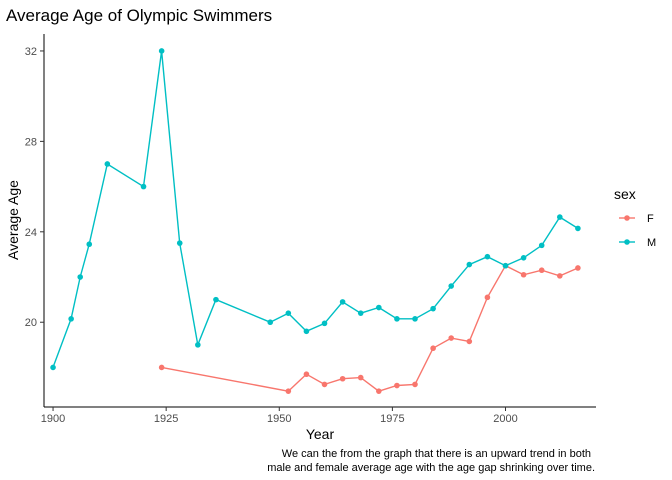 This screenshot has width=672, height=480. I want to click on y-tick-label: 28, so click(31, 142).